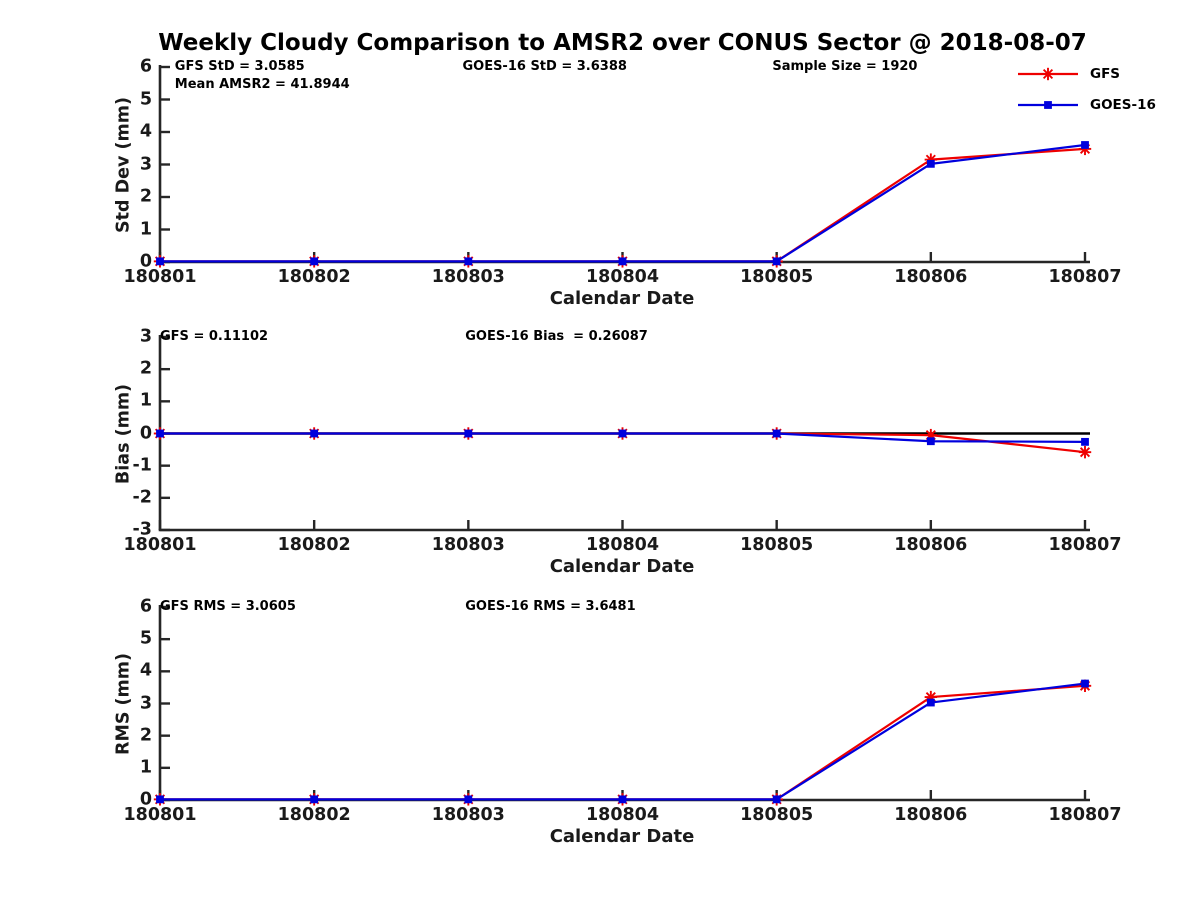 The image size is (1200, 900). What do you see at coordinates (544, 66) in the screenshot?
I see `stat-annotation: GOES-16 StD = 3.6388` at bounding box center [544, 66].